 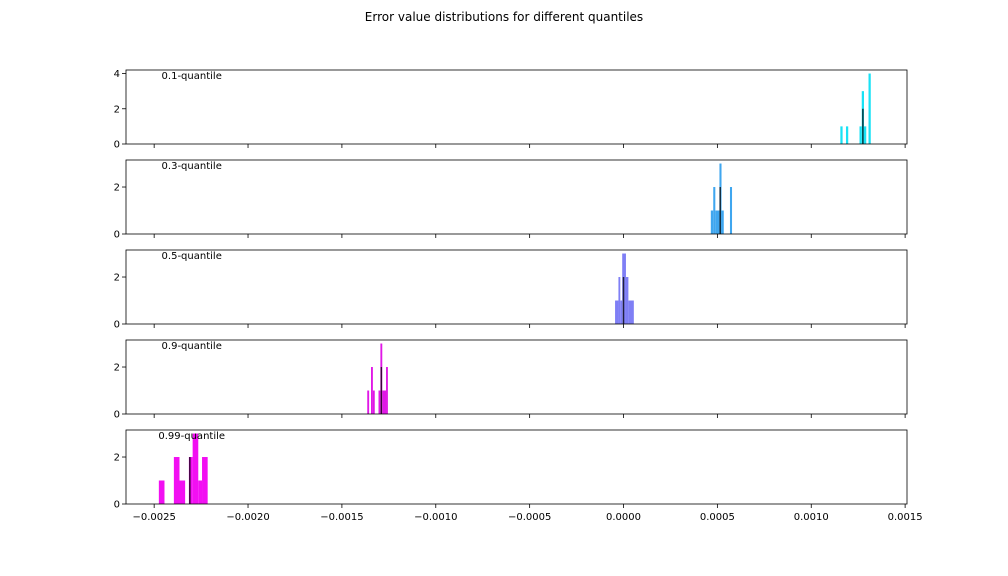 I want to click on panel-label: 0.3-quantile, so click(x=192, y=166).